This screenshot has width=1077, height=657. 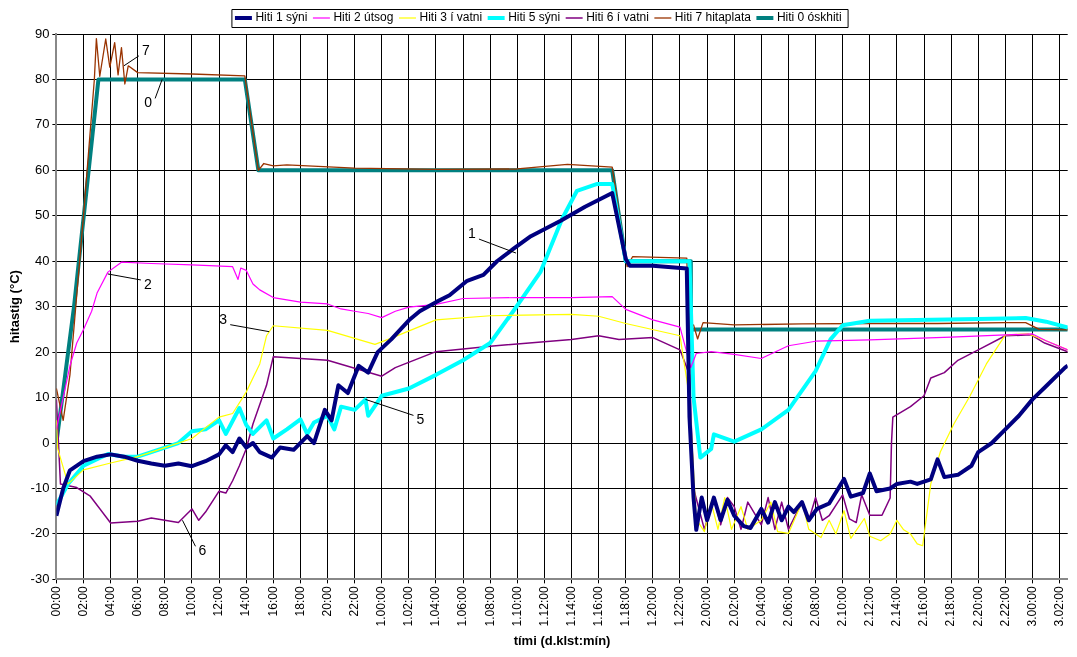 I want to click on y-tick-label: 70, so click(x=42, y=124).